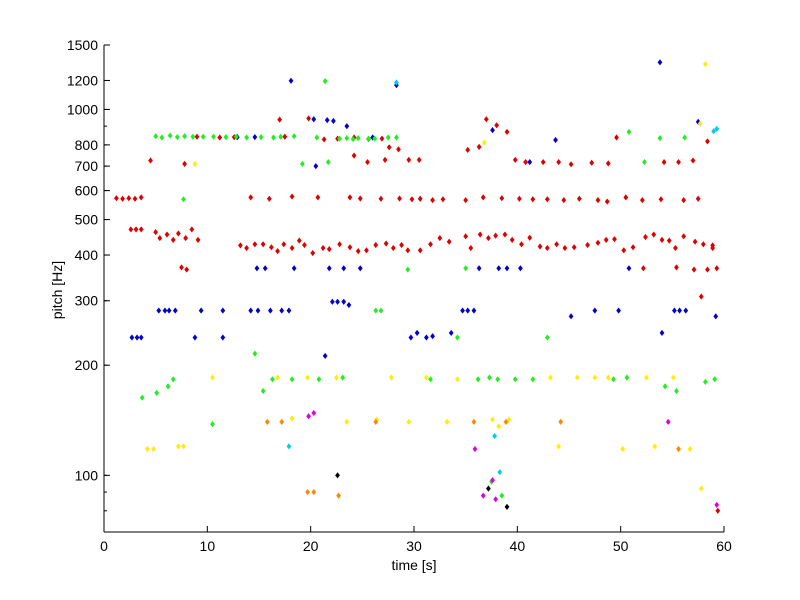 The width and height of the screenshot is (800, 600). What do you see at coordinates (518, 546) in the screenshot?
I see `x-tick-label: 40` at bounding box center [518, 546].